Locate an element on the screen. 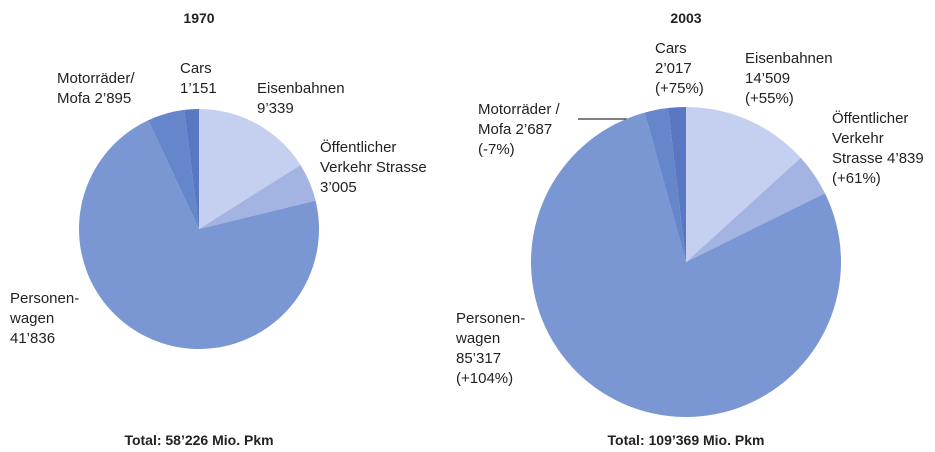 Image resolution: width=935 pixels, height=452 pixels. slice-label: Öffentlicher Verkehr Strasse 3’005 is located at coordinates (385, 168).